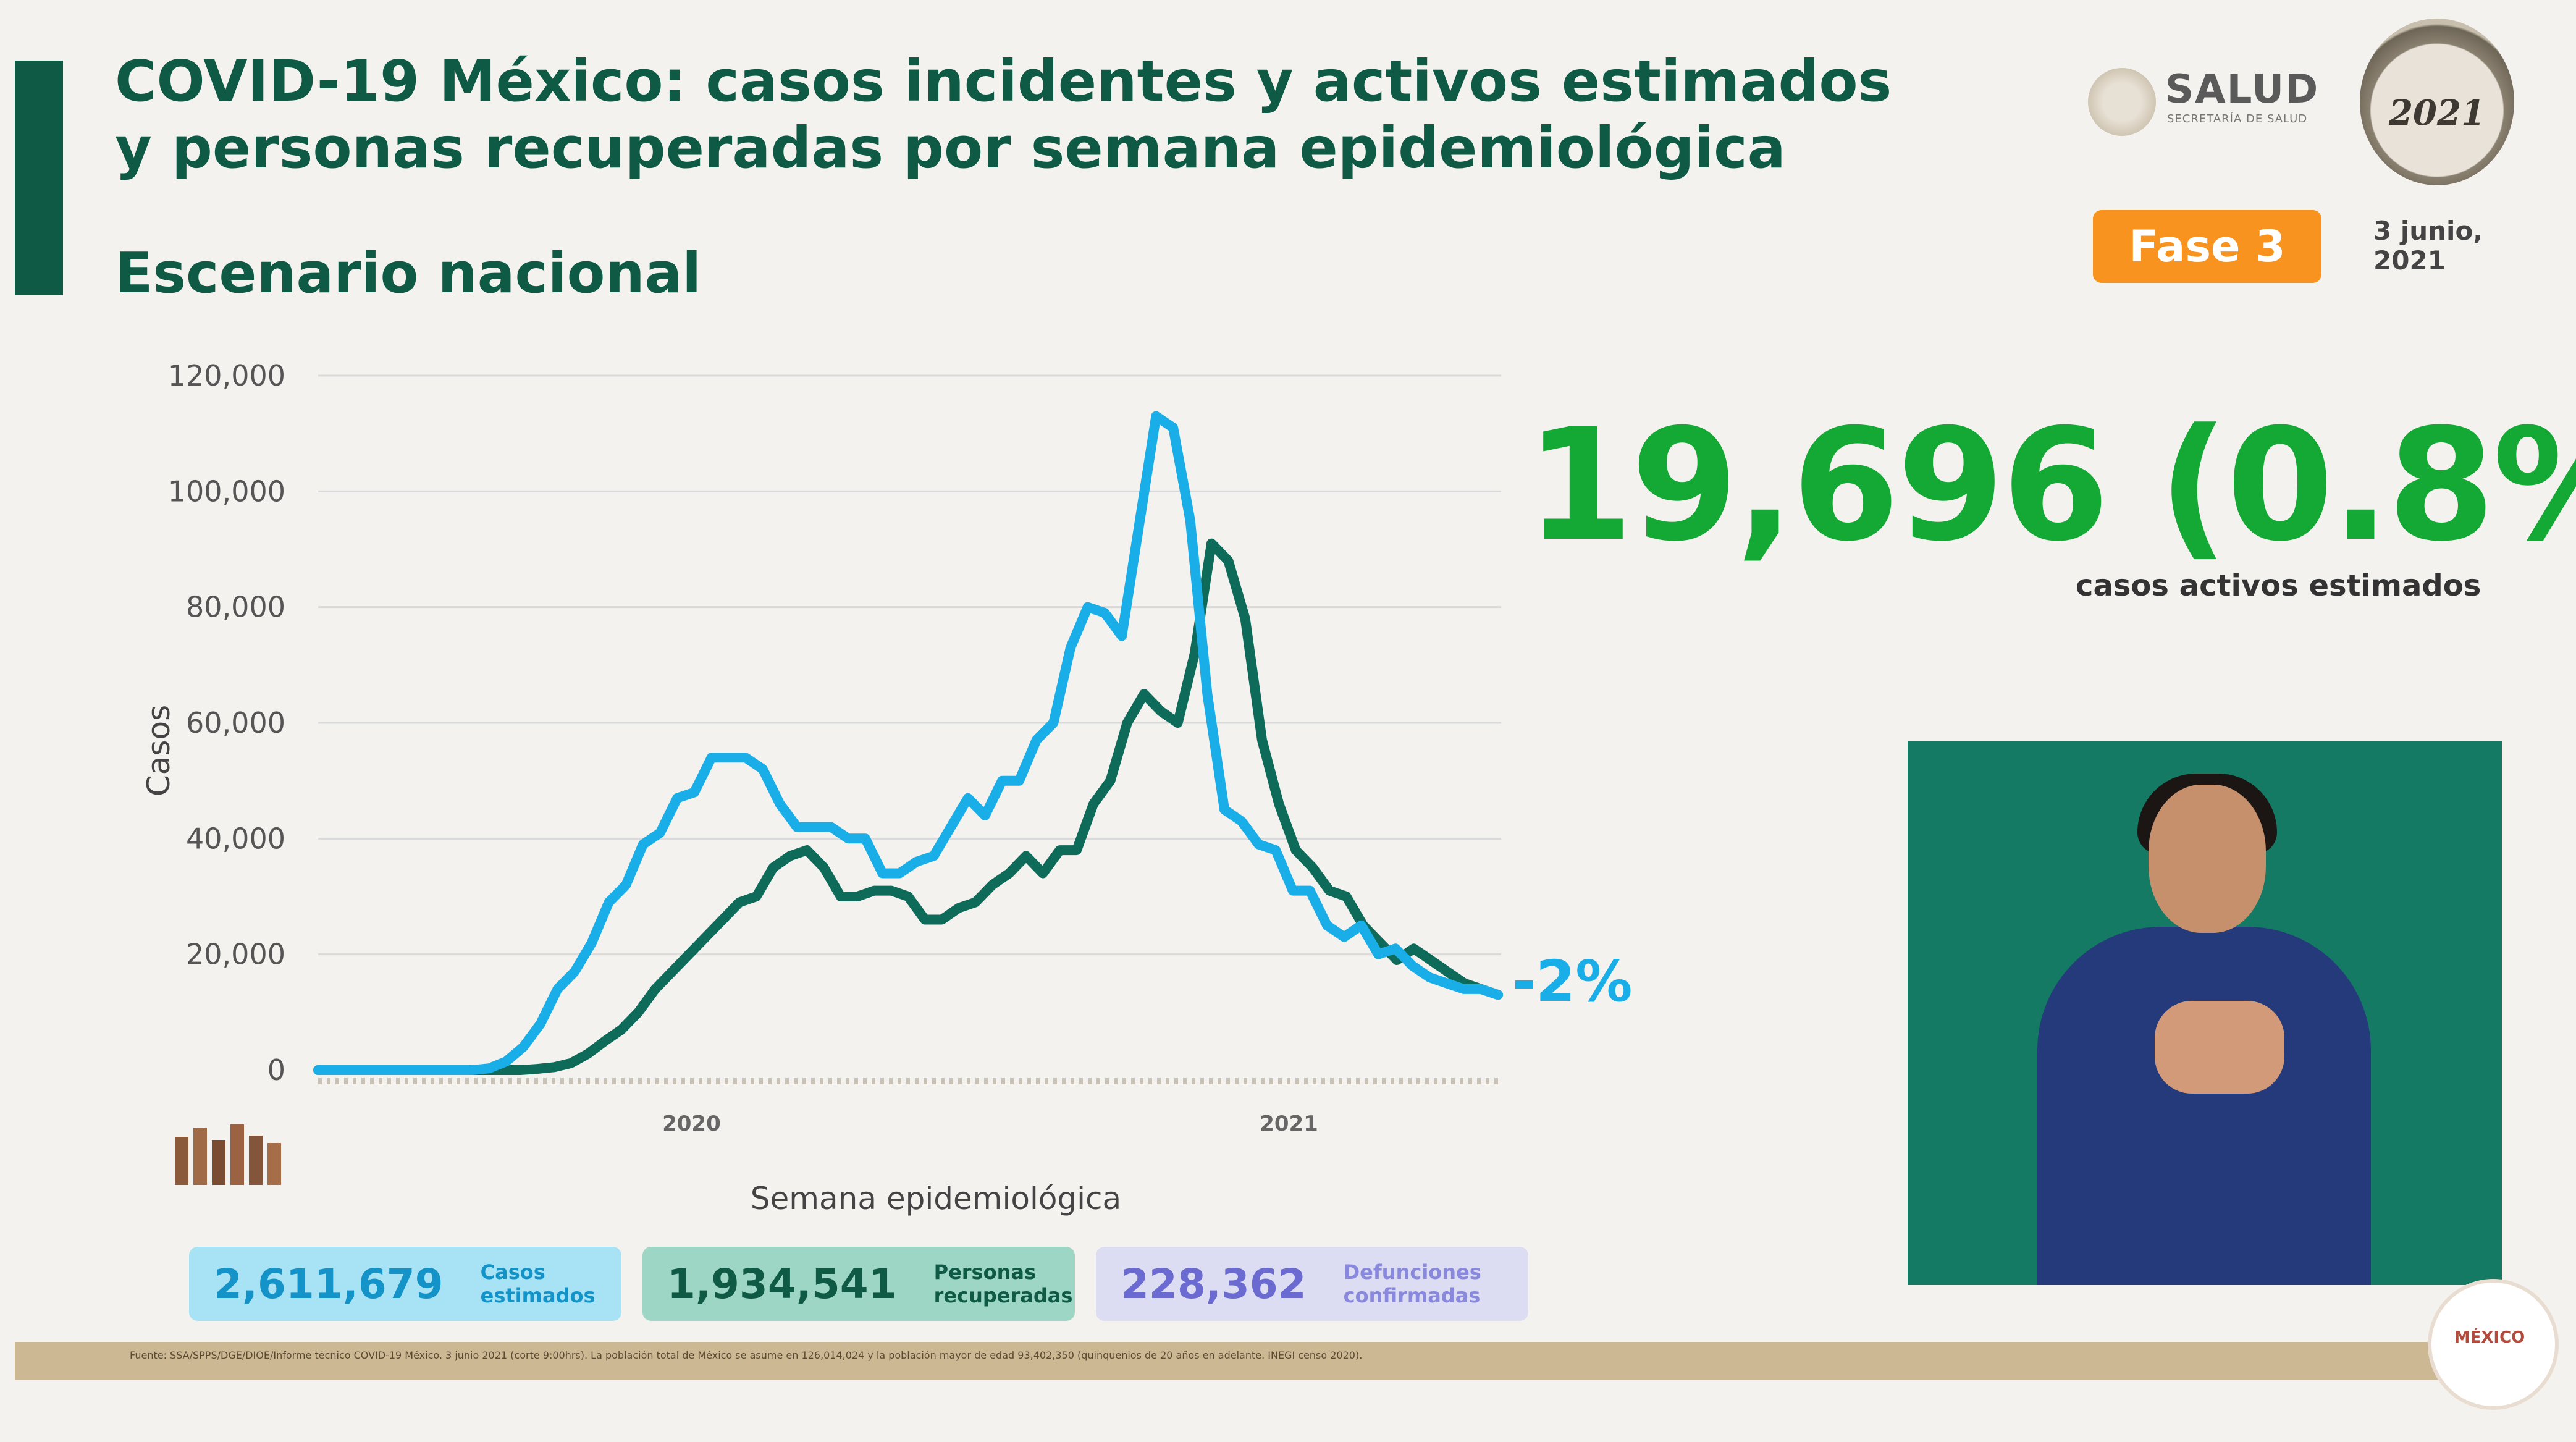 Image resolution: width=2576 pixels, height=1442 pixels. Describe the element at coordinates (2428, 246) in the screenshot. I see `report-date: 3 junio, 2021` at that location.